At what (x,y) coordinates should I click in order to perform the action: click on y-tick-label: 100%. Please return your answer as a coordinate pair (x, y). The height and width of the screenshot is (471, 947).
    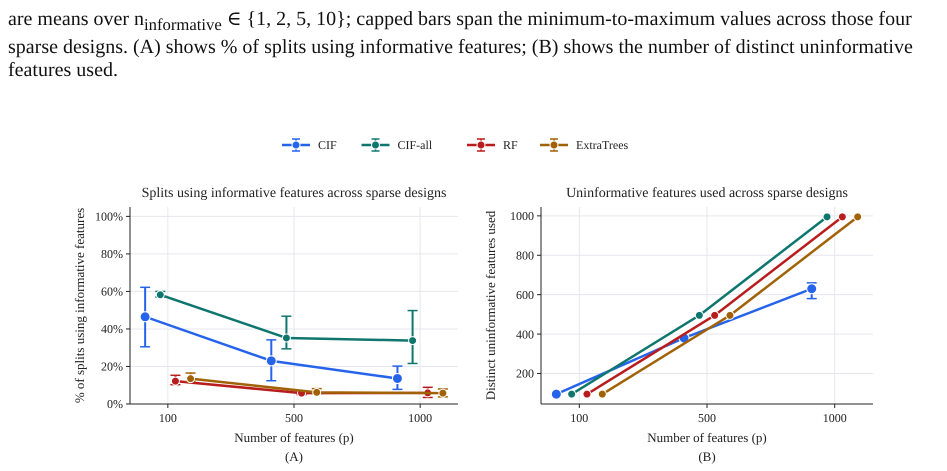
    Looking at the image, I should click on (109, 217).